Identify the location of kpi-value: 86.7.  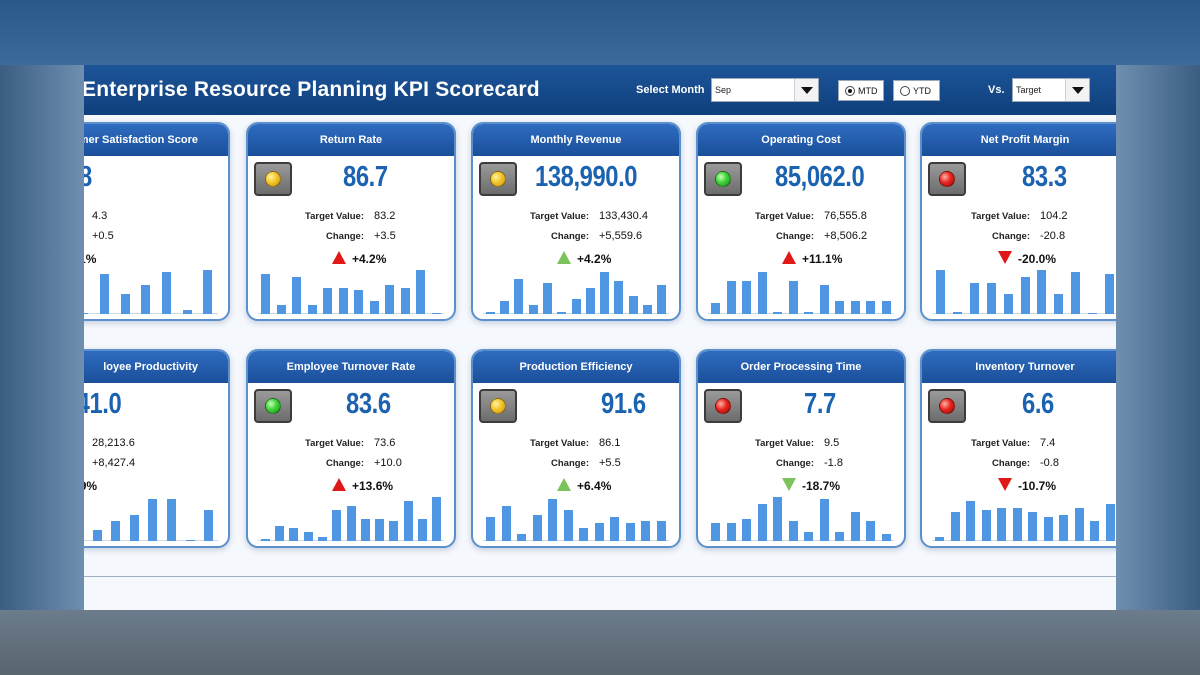
(365, 177).